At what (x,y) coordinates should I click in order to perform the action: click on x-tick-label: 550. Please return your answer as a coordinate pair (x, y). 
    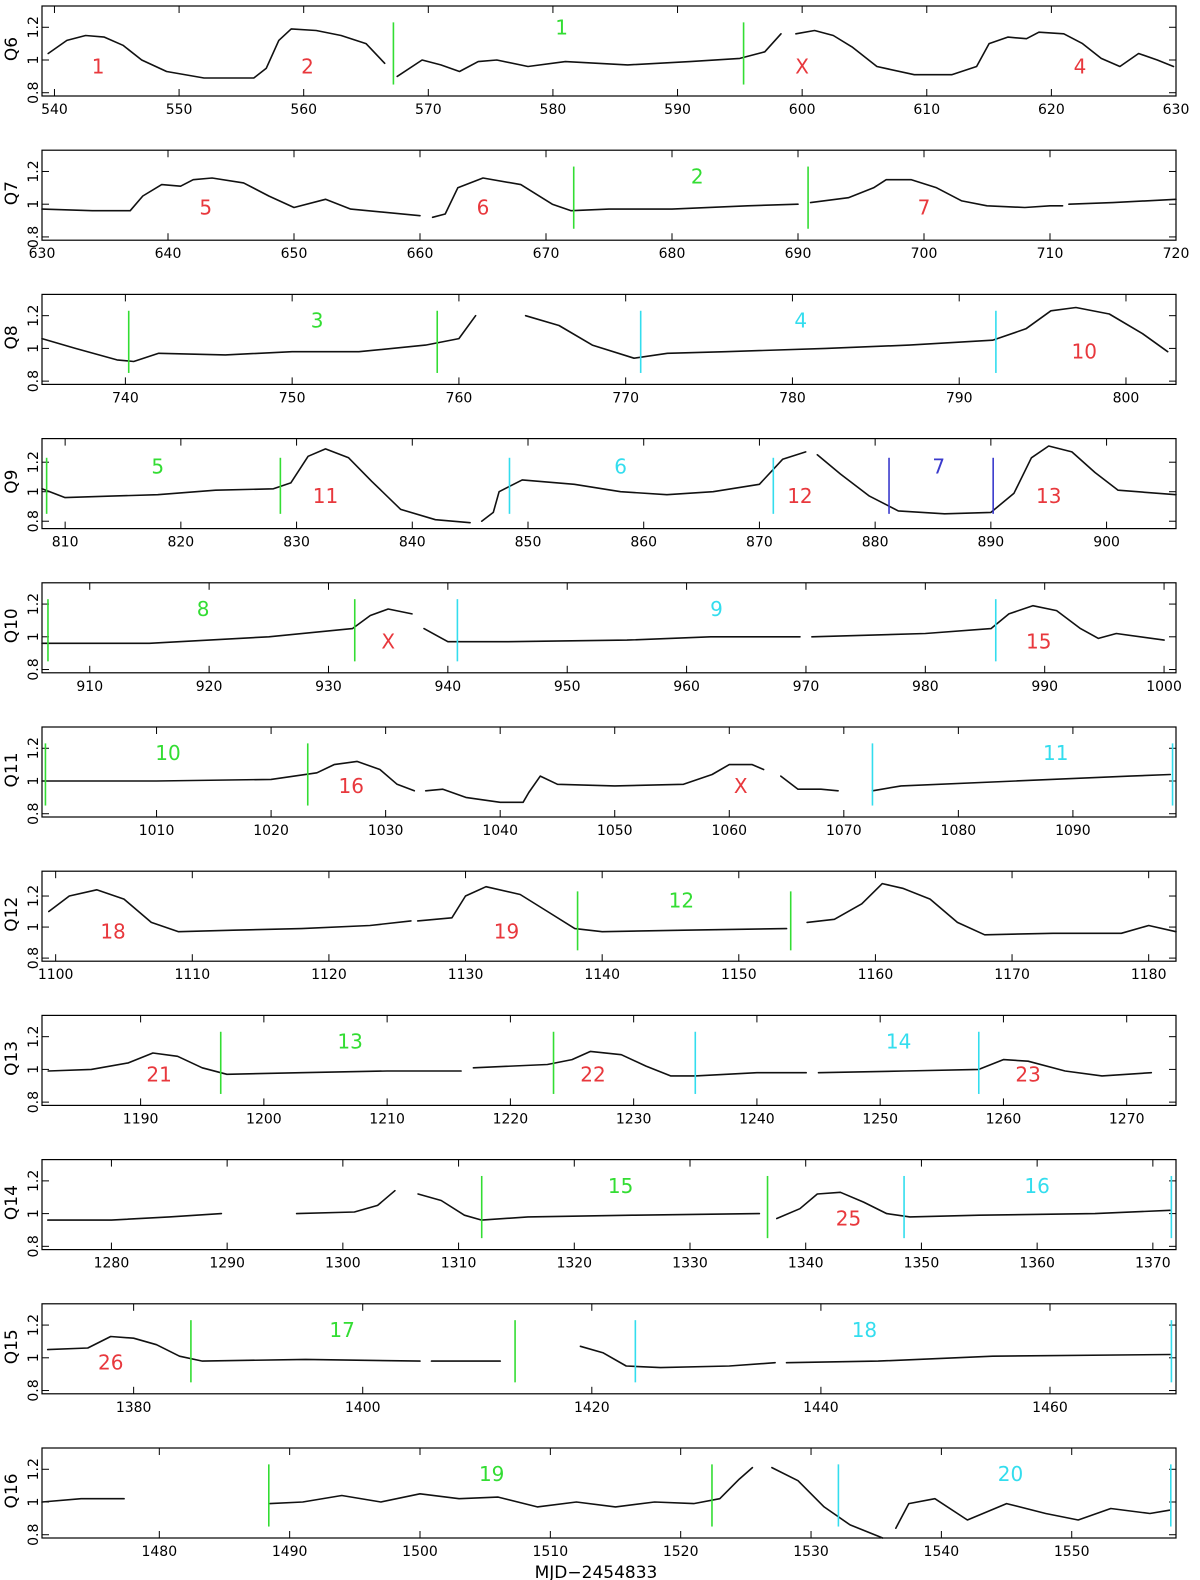
    Looking at the image, I should click on (179, 110).